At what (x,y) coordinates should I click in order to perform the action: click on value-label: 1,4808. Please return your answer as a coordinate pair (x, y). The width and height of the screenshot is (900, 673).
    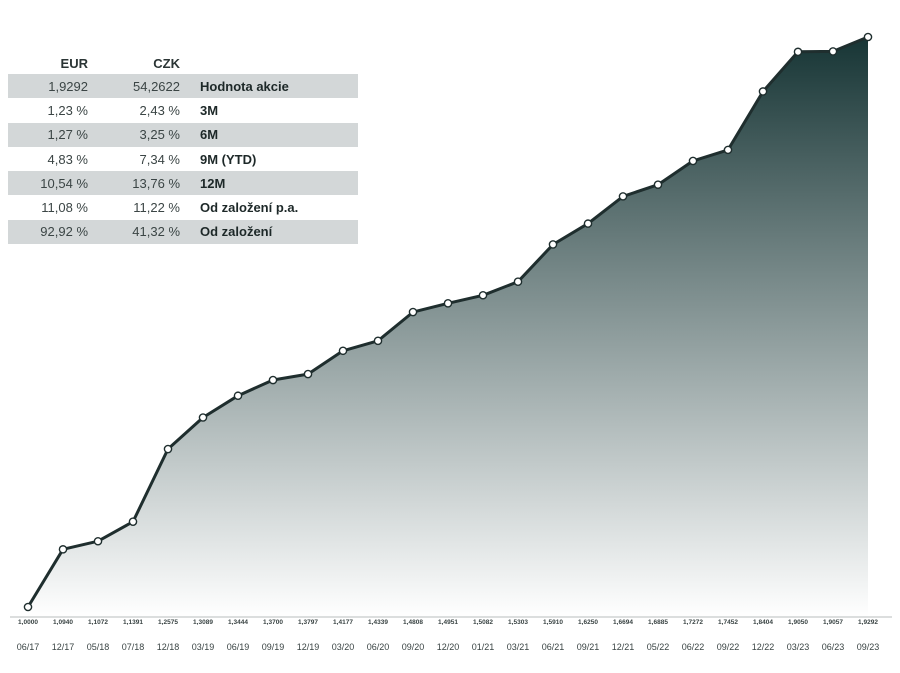
    Looking at the image, I should click on (413, 622).